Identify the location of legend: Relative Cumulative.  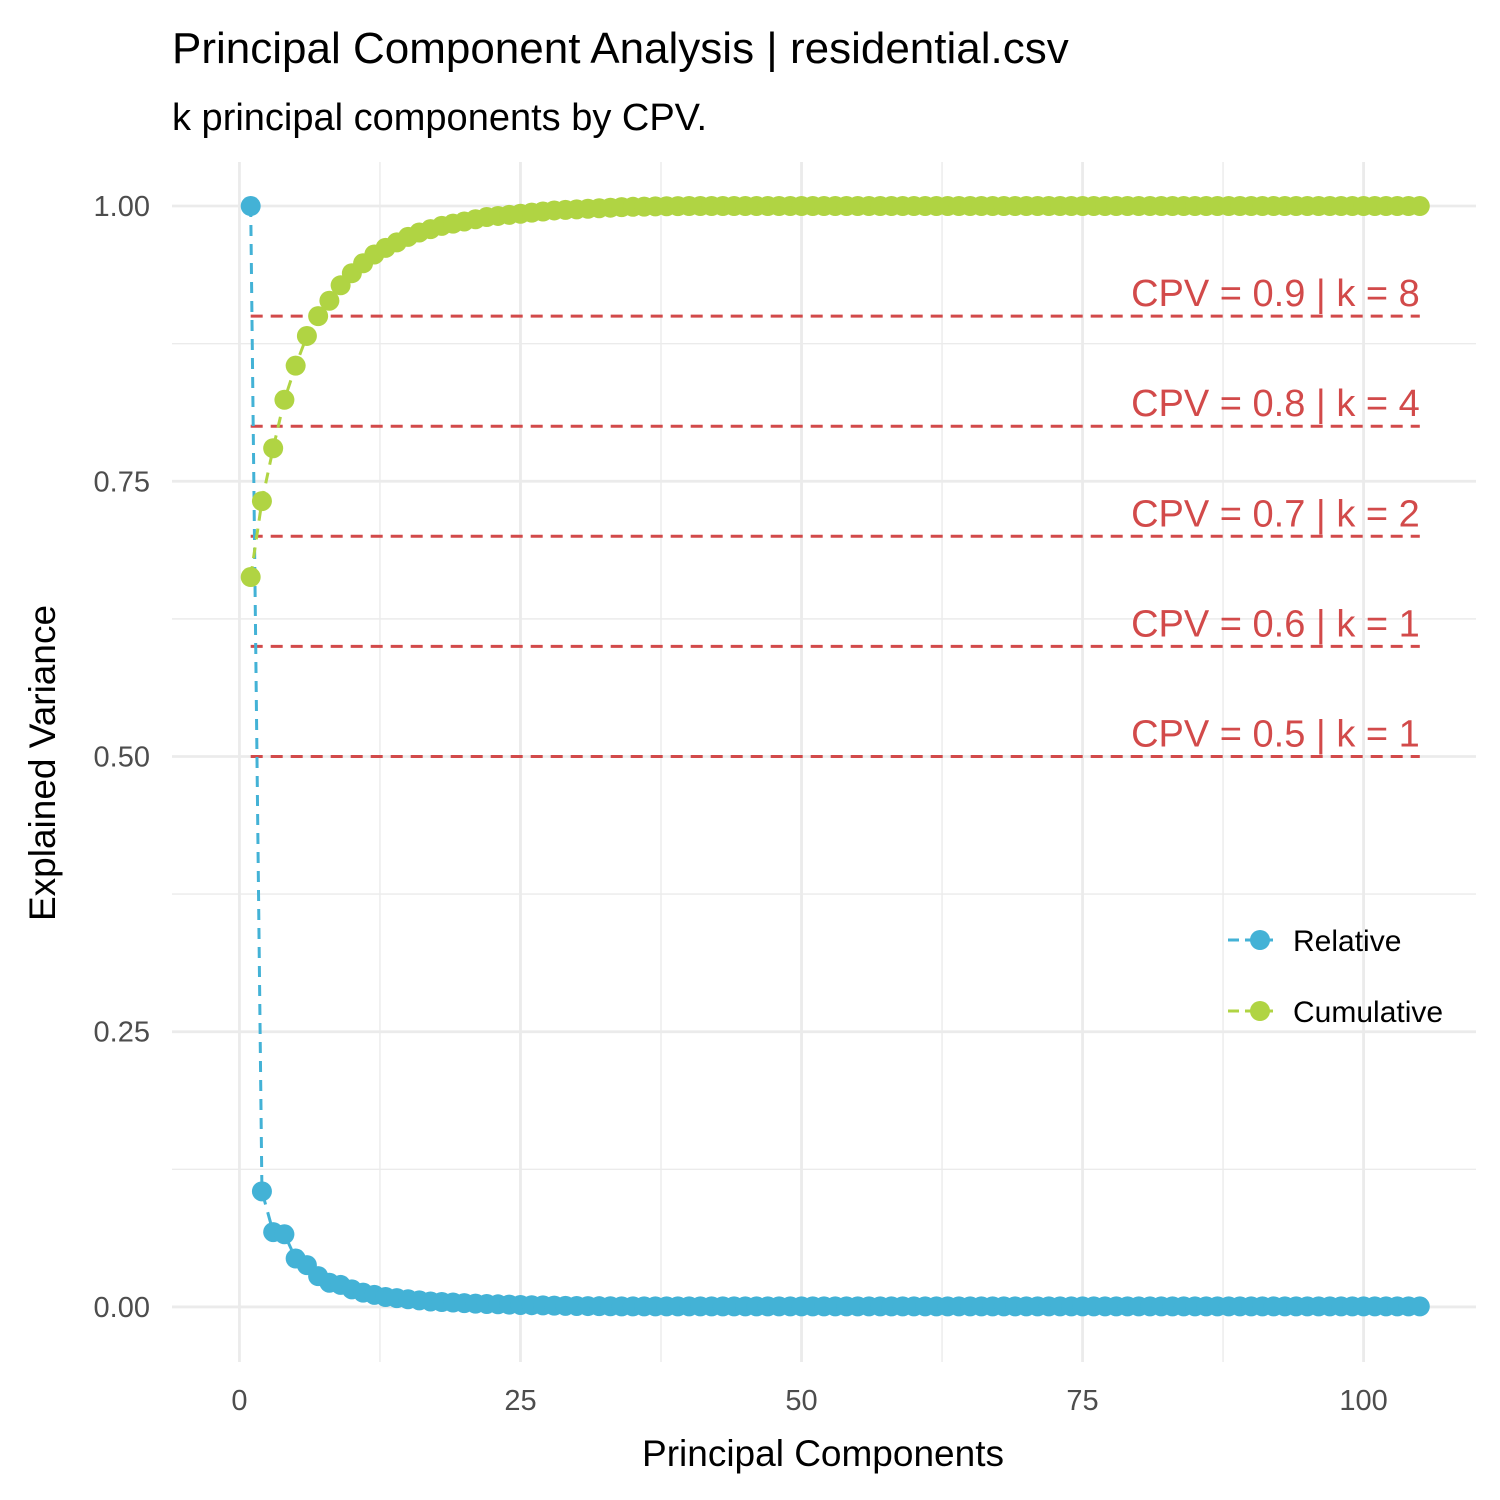
(1335, 977).